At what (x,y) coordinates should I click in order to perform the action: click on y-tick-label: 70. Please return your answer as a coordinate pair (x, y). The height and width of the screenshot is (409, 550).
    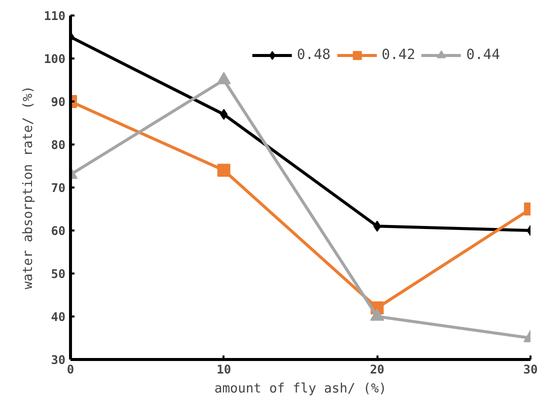
    Looking at the image, I should click on (58, 188).